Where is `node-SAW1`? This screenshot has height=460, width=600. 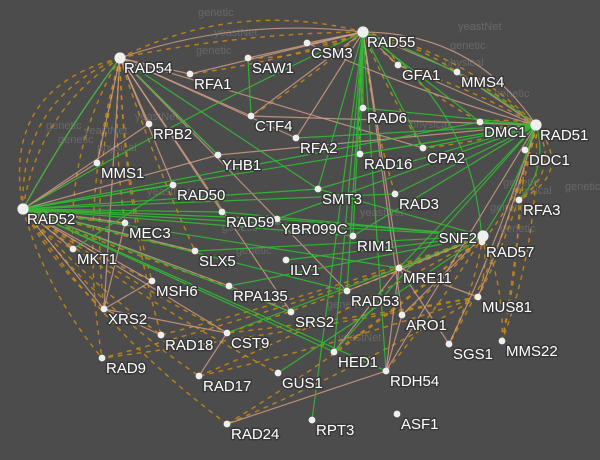
node-SAW1 is located at coordinates (248, 58).